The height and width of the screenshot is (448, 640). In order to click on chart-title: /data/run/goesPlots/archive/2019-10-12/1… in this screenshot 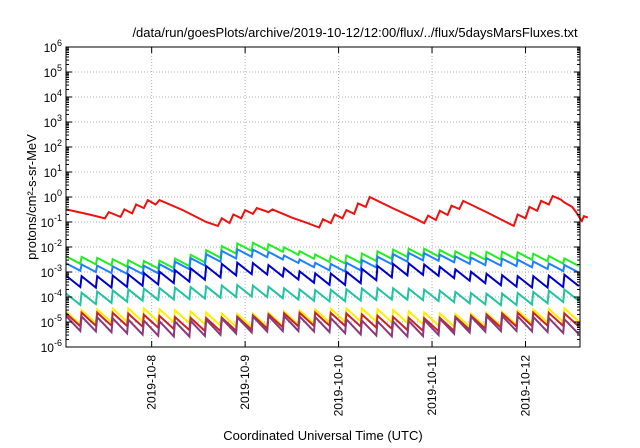, I will do `click(355, 32)`.